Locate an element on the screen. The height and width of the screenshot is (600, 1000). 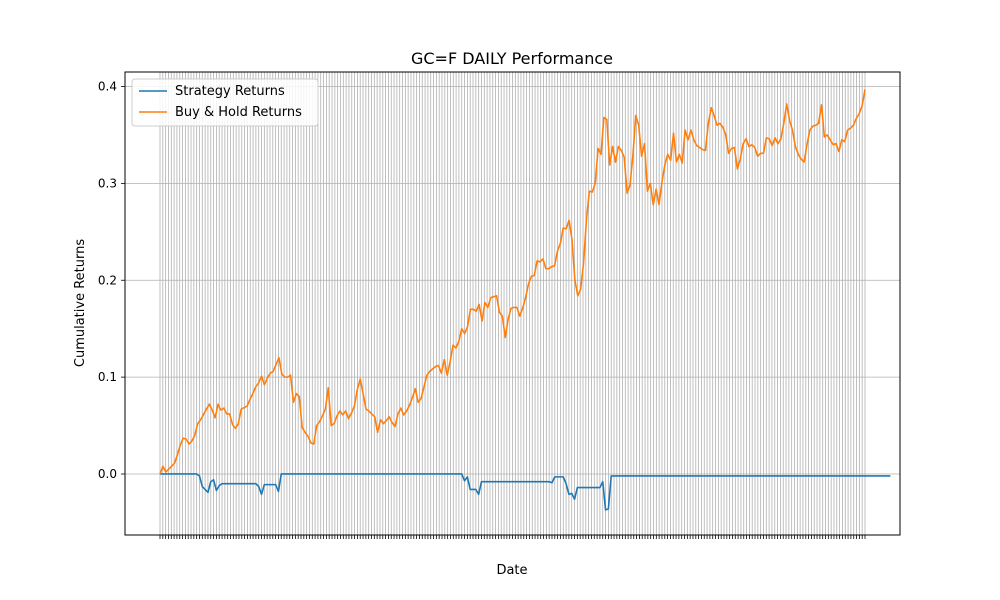
y-ticks: 0.0 0.1 0.2 0.3 0.4 is located at coordinates (111, 280).